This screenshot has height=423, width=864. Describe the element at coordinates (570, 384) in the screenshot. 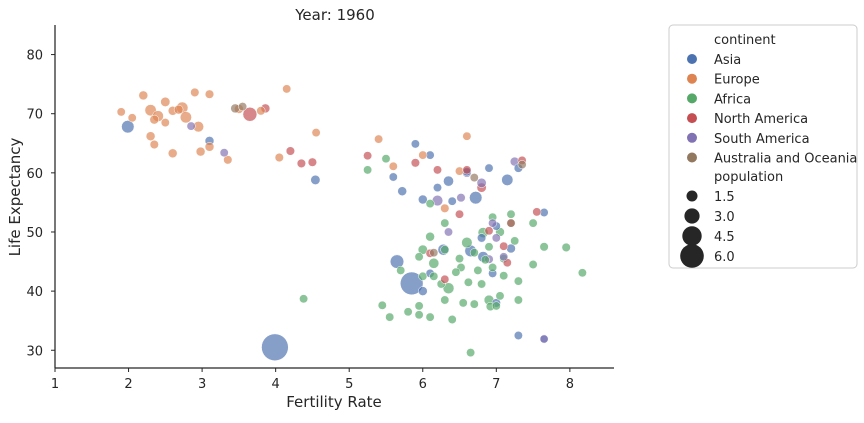

I see `x-tick-label: 8` at that location.